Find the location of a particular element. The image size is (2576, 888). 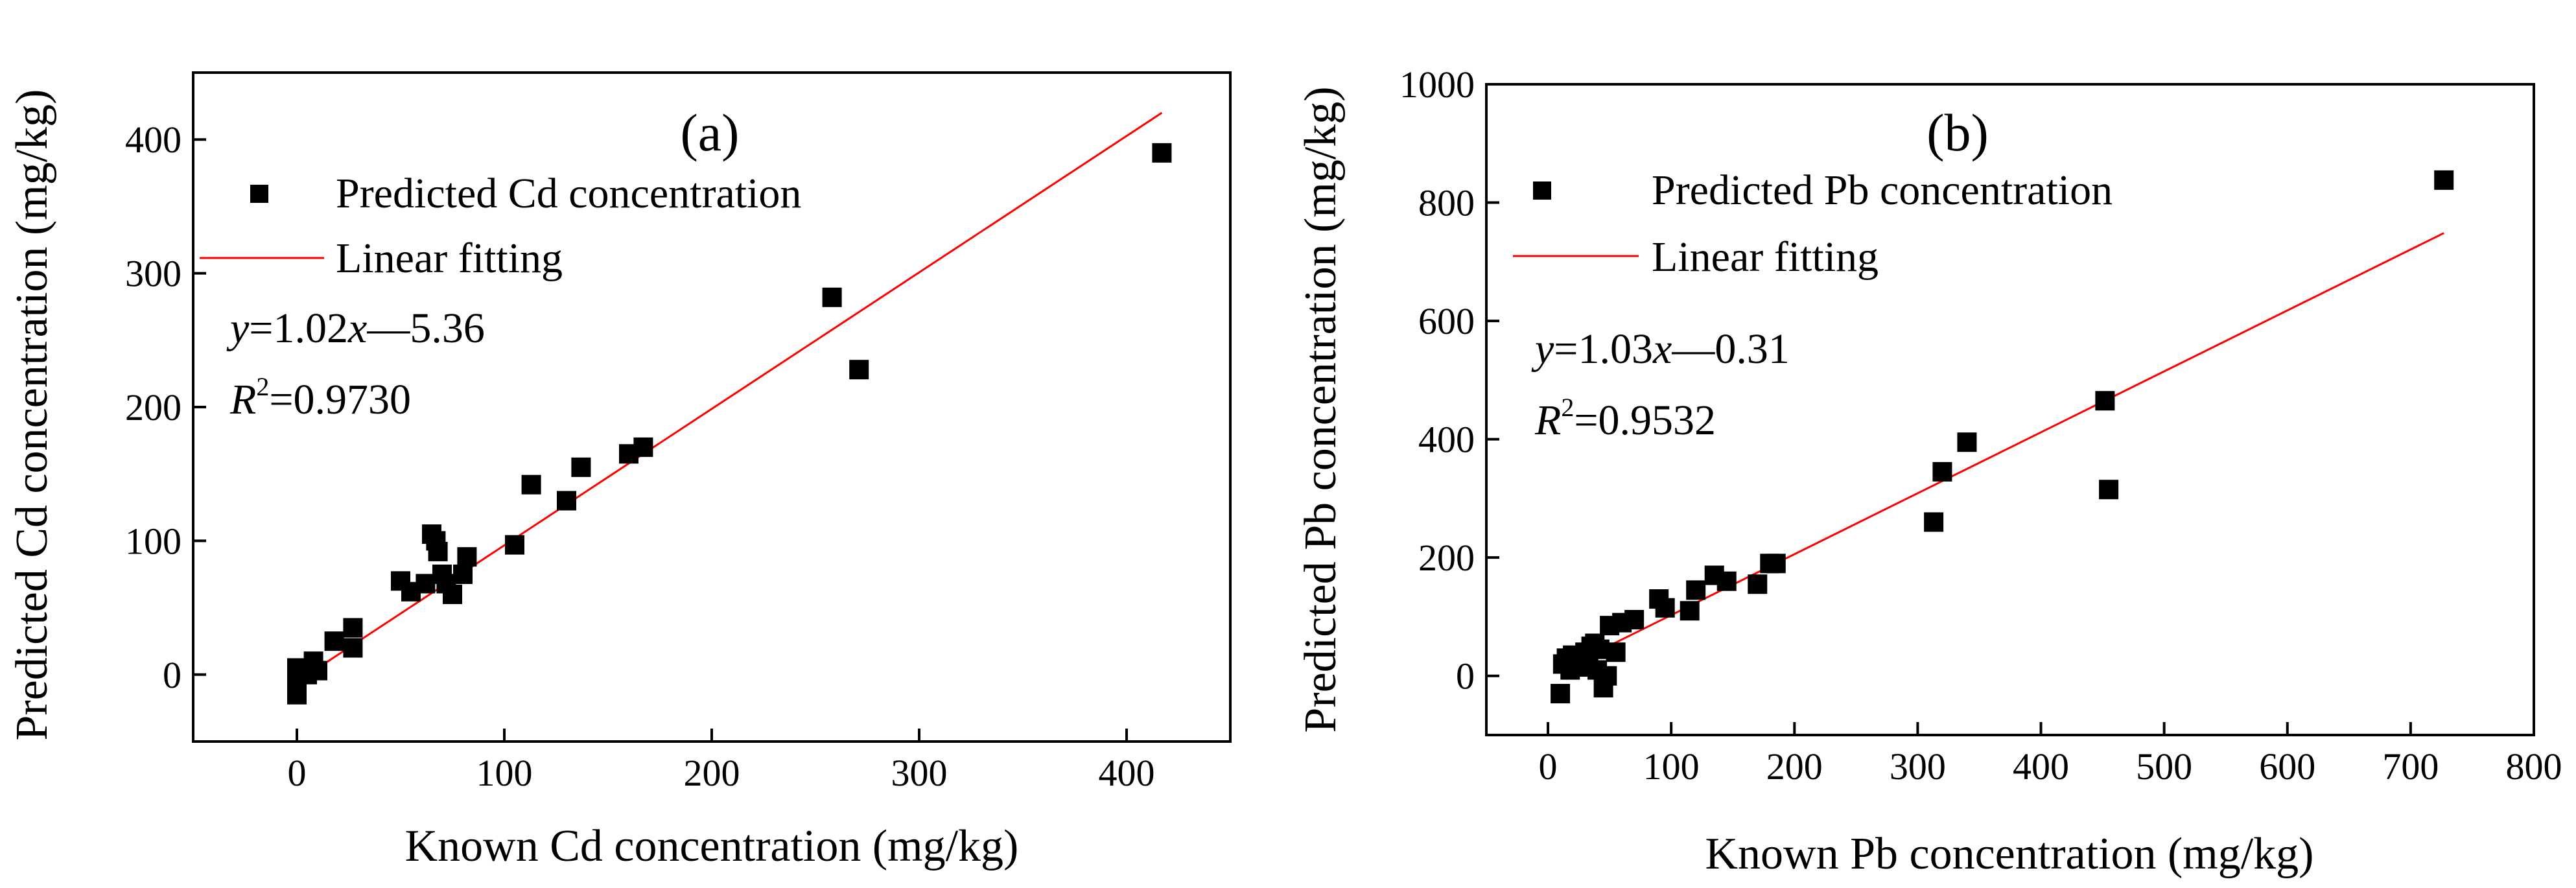

x-axis-title: Known Cd concentration (mg/kg) is located at coordinates (712, 846).